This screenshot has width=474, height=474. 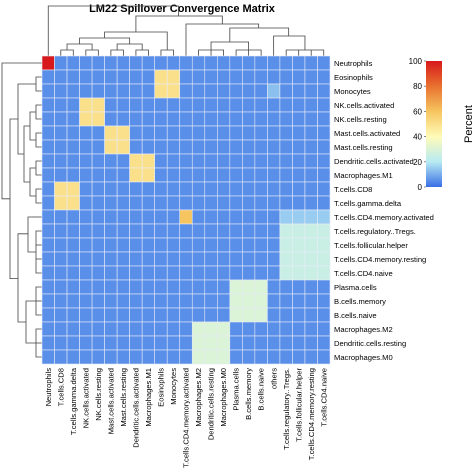 I want to click on legend-tick-label: 60, so click(x=417, y=111).